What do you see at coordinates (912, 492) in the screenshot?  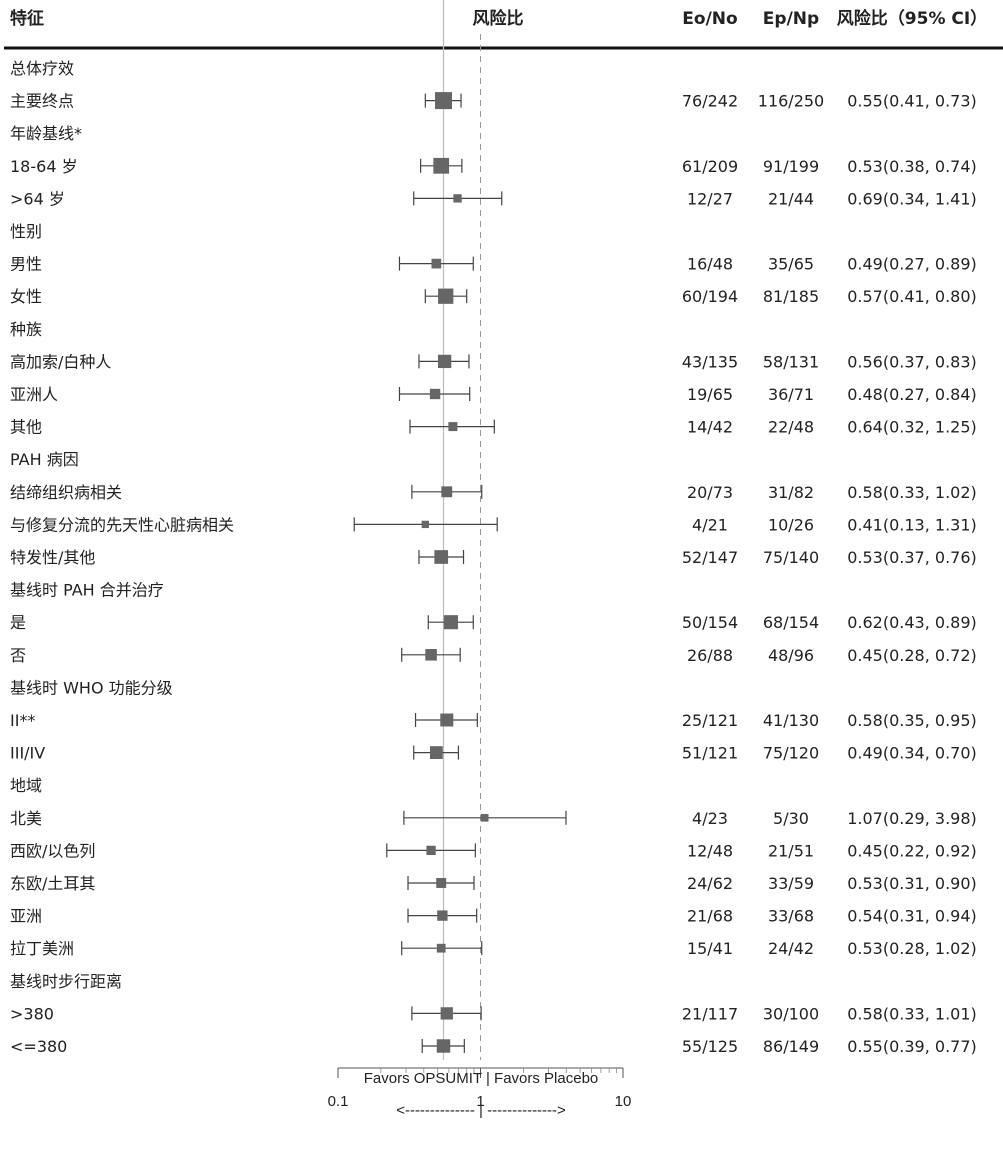 I see `hazard-ratio-ci: 0.58(0.33, 1.02)` at bounding box center [912, 492].